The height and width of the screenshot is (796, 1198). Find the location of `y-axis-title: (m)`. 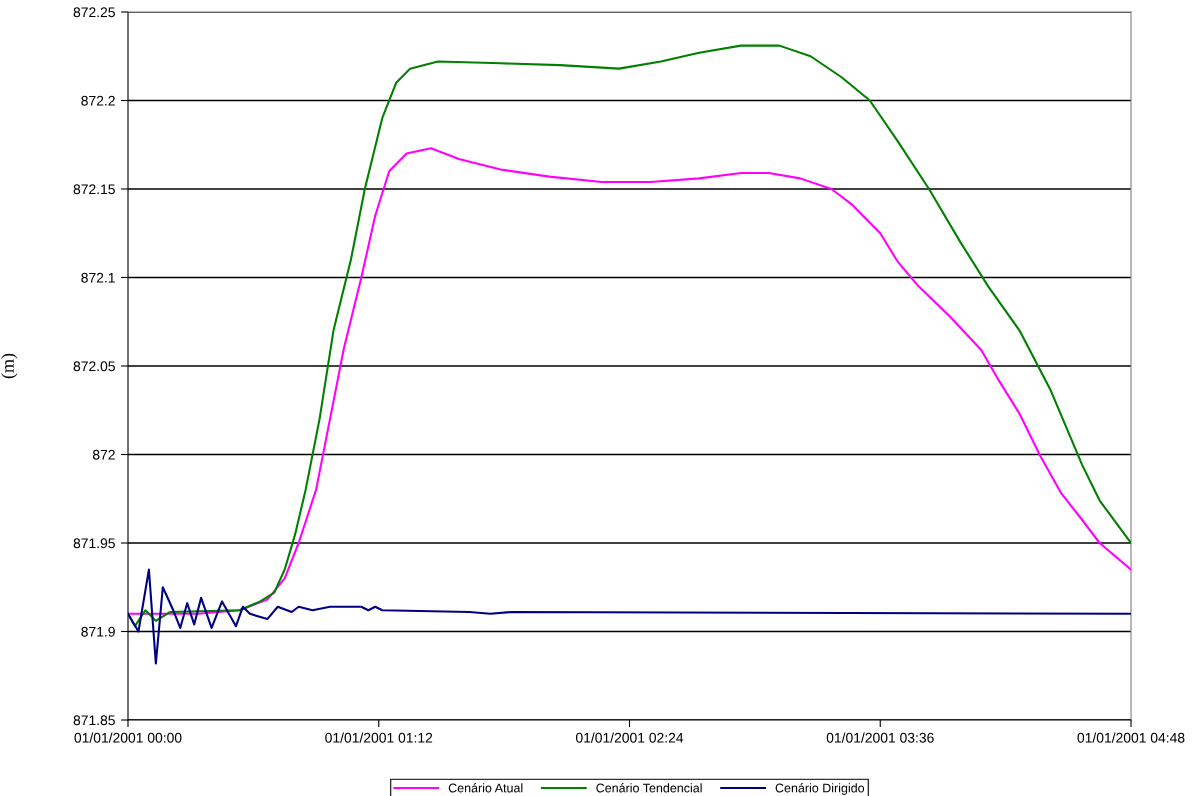

y-axis-title: (m) is located at coordinates (9, 366).